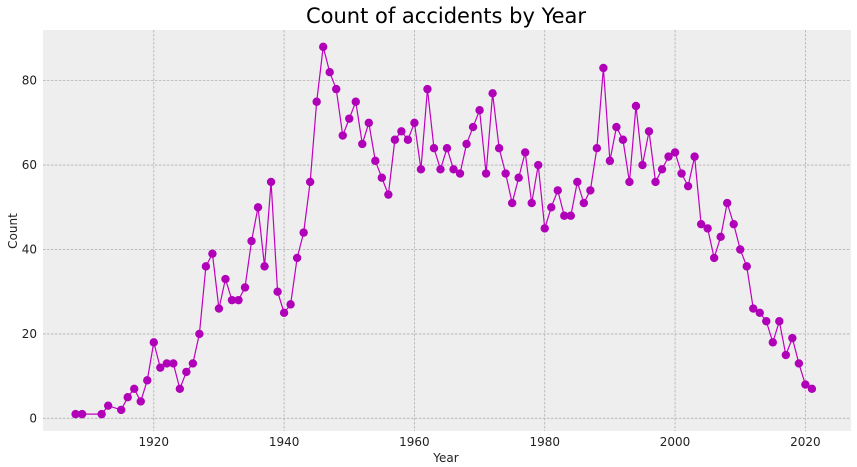 Image resolution: width=857 pixels, height=467 pixels. What do you see at coordinates (544, 442) in the screenshot?
I see `x-tick-label: 1980` at bounding box center [544, 442].